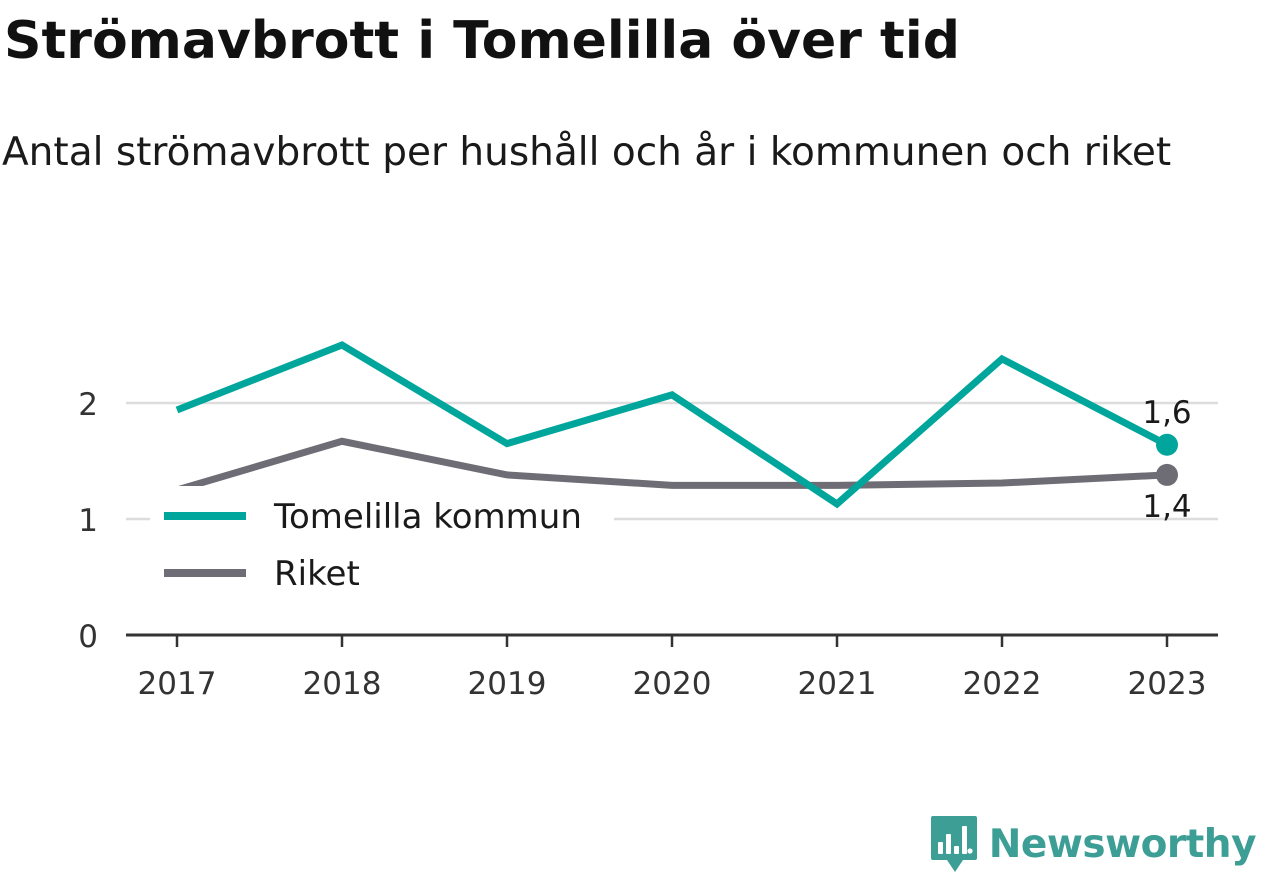  What do you see at coordinates (1167, 684) in the screenshot?
I see `x-tick-label: 2023` at bounding box center [1167, 684].